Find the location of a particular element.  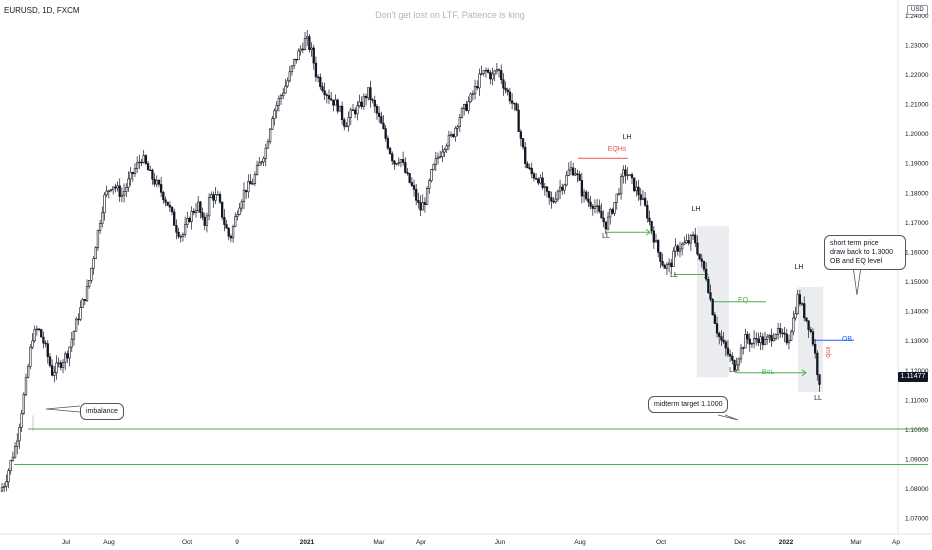

annotation-ll: LL is located at coordinates (606, 236).